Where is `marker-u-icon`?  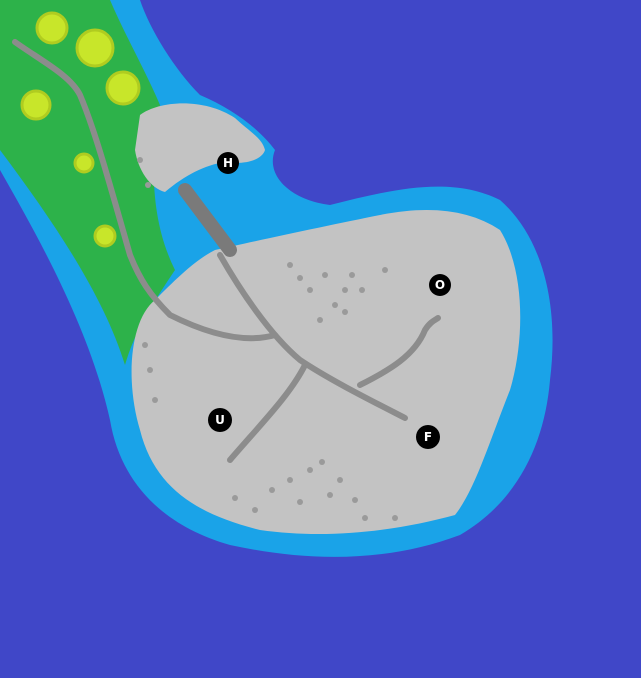
marker-u-icon is located at coordinates (220, 420).